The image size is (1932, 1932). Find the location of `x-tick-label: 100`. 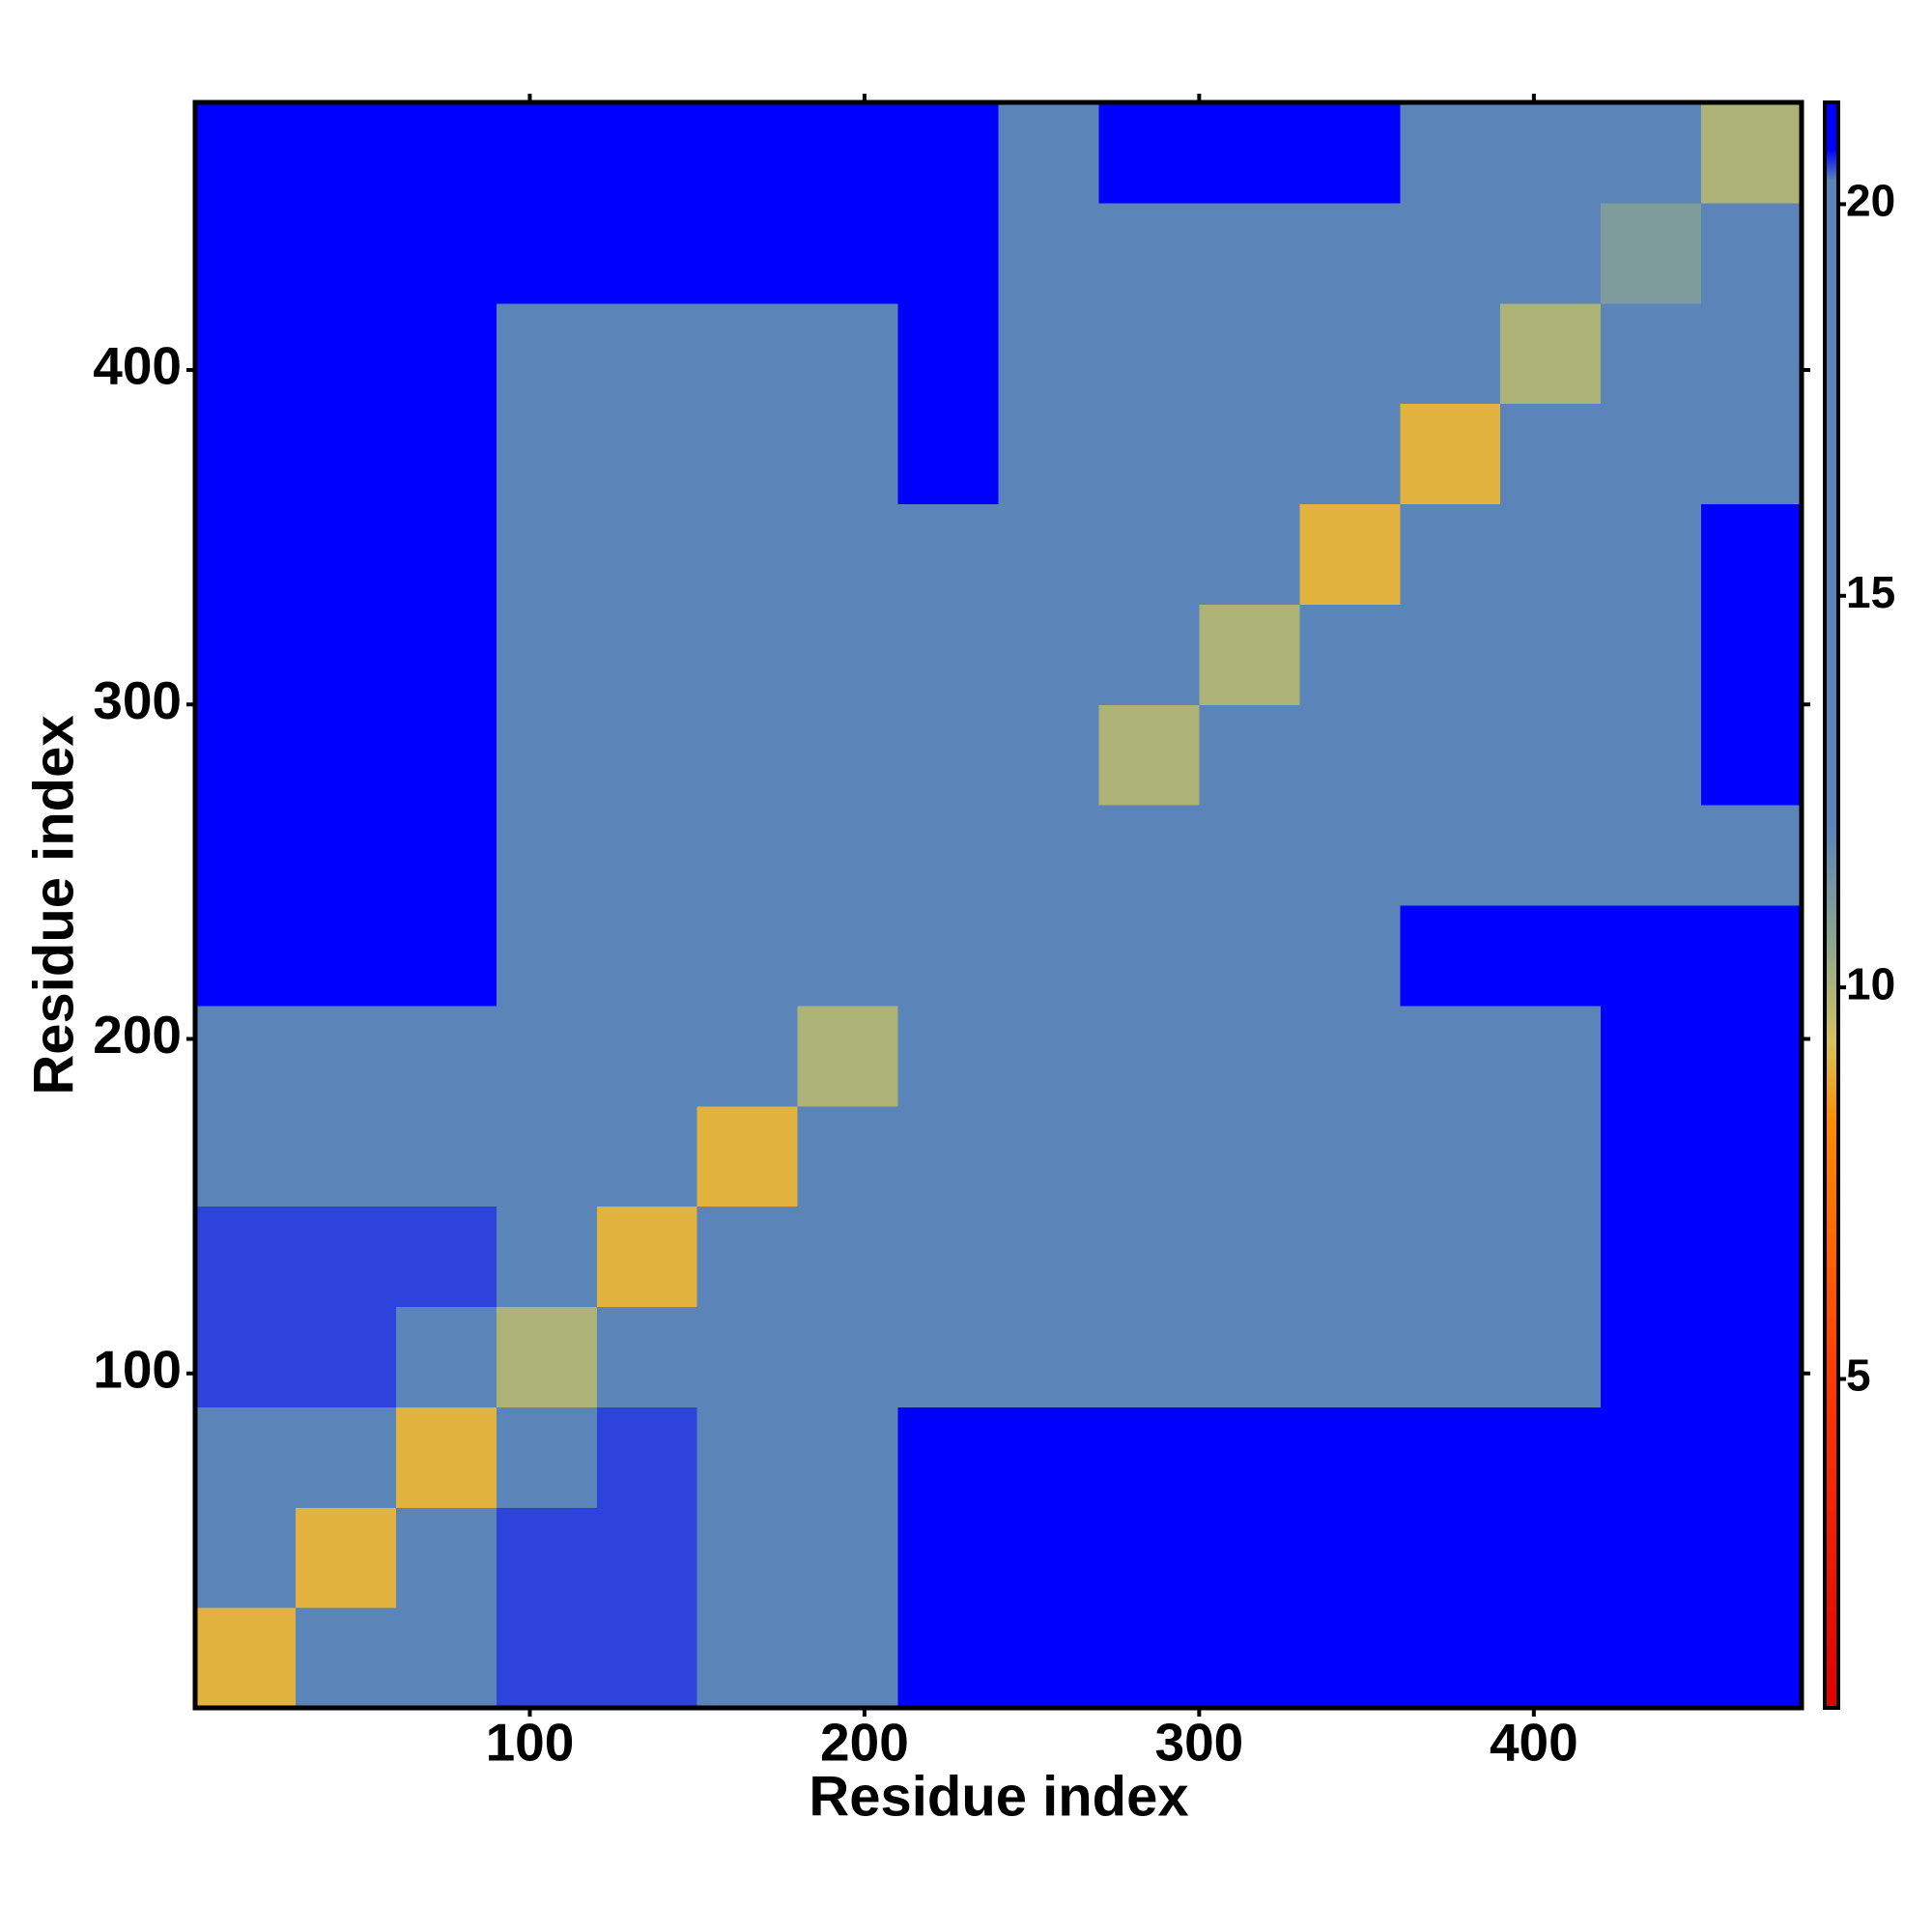

x-tick-label: 100 is located at coordinates (530, 1743).